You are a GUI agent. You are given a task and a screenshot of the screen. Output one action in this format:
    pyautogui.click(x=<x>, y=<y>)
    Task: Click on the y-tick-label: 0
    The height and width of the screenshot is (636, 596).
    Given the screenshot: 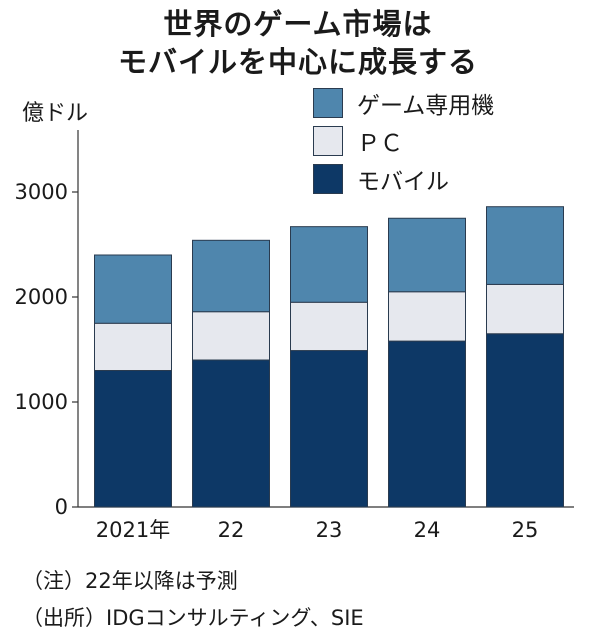 What is the action you would take?
    pyautogui.click(x=61, y=507)
    